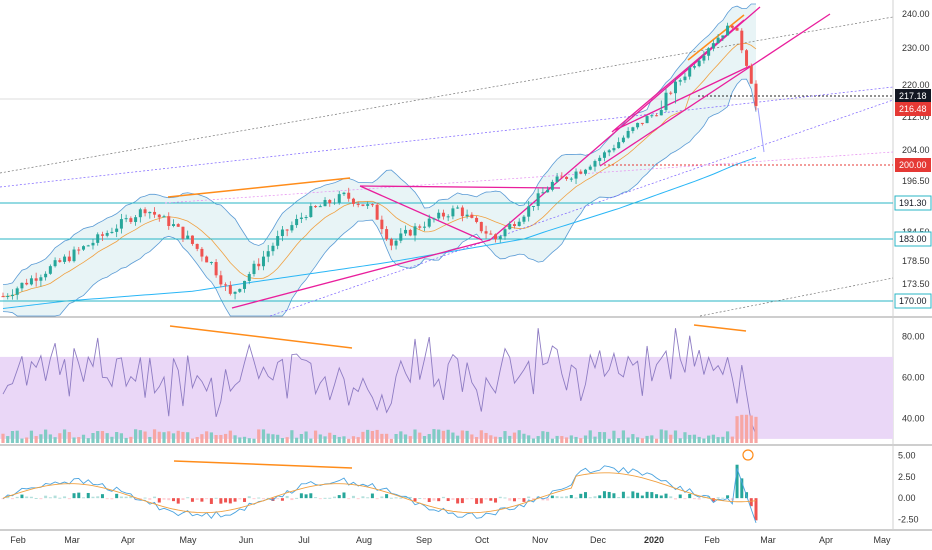  What do you see at coordinates (882, 540) in the screenshot?
I see `x-axis-label: May` at bounding box center [882, 540].